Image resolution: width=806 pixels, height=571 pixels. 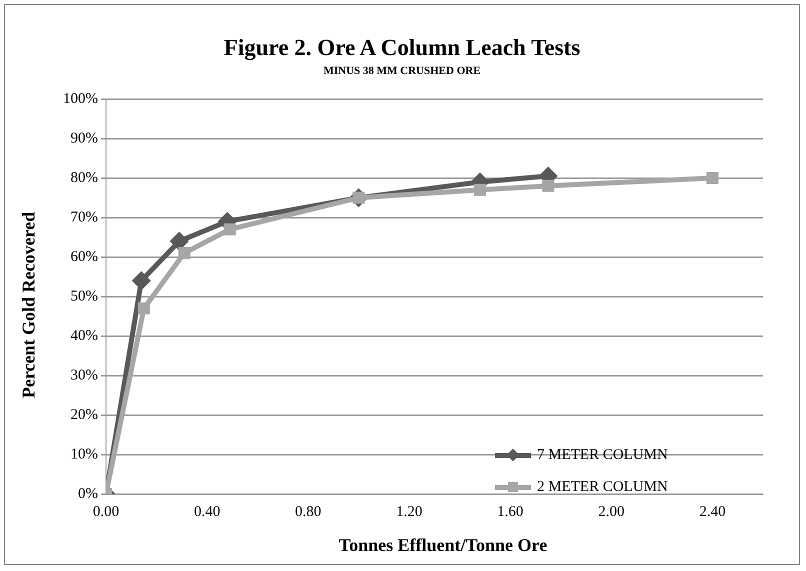 I want to click on y-tick-label: 30%, so click(x=84, y=375).